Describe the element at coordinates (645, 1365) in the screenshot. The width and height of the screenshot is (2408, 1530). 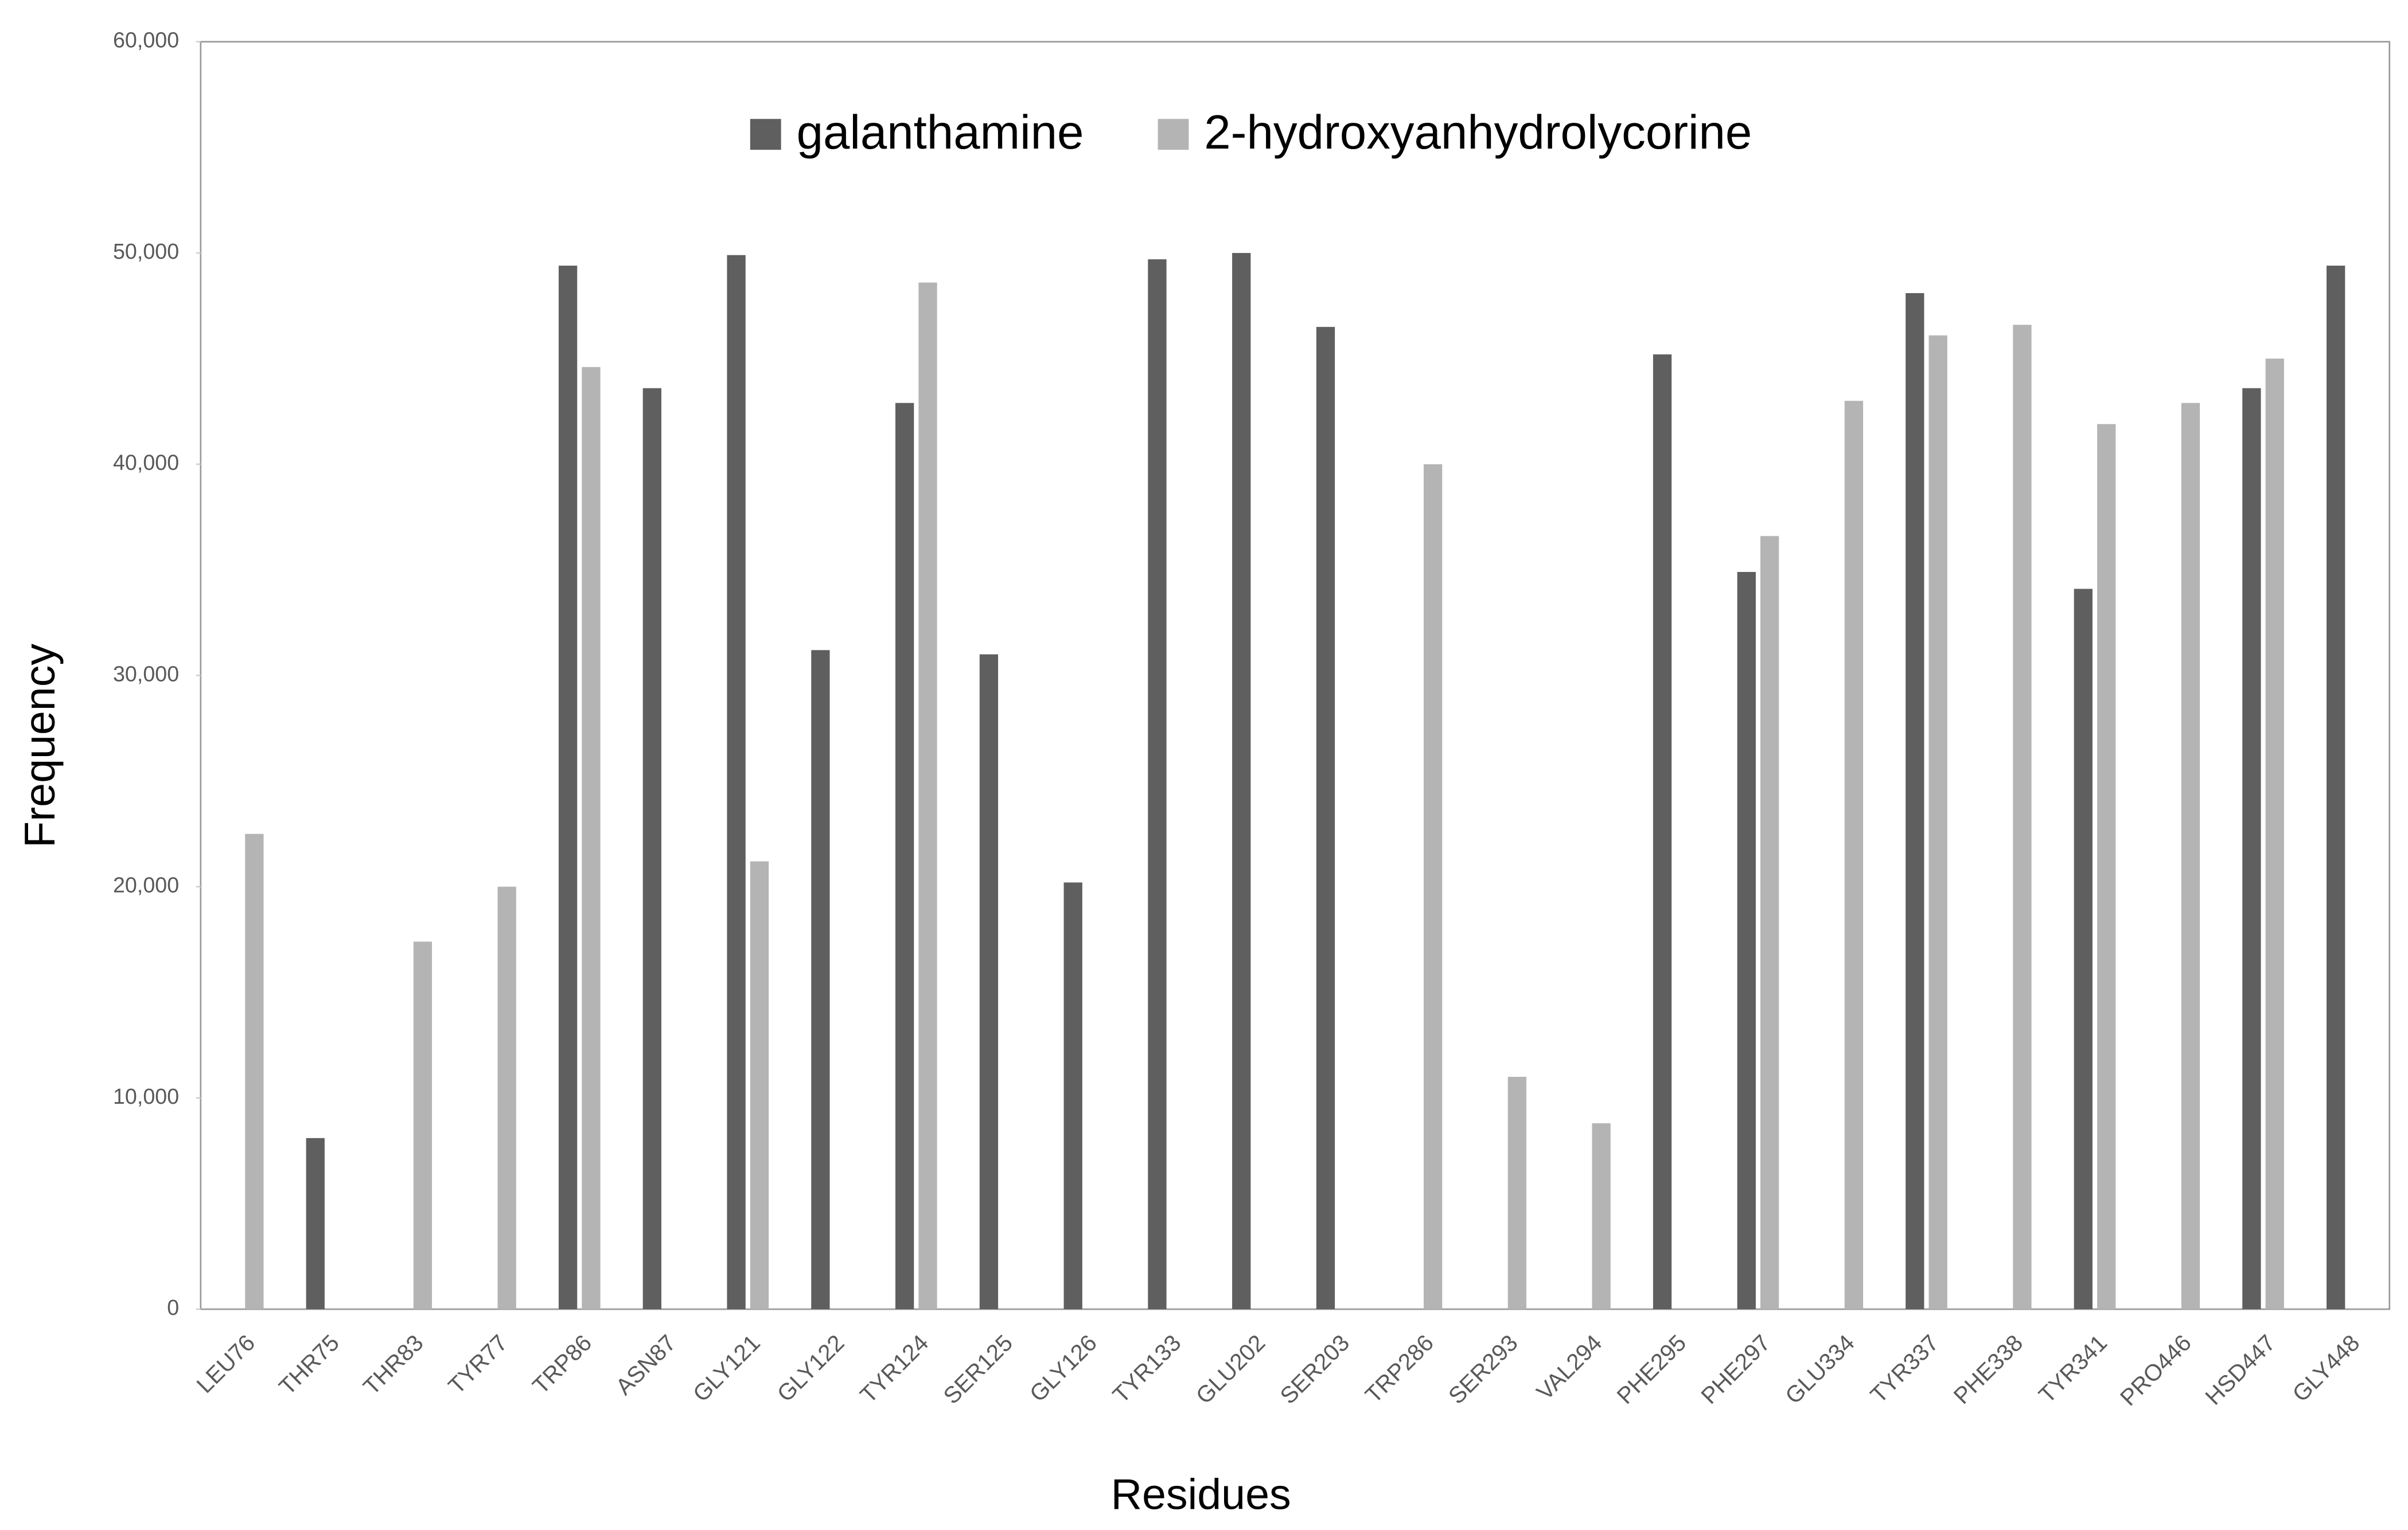
I see `x-tick-label: ASN87` at that location.